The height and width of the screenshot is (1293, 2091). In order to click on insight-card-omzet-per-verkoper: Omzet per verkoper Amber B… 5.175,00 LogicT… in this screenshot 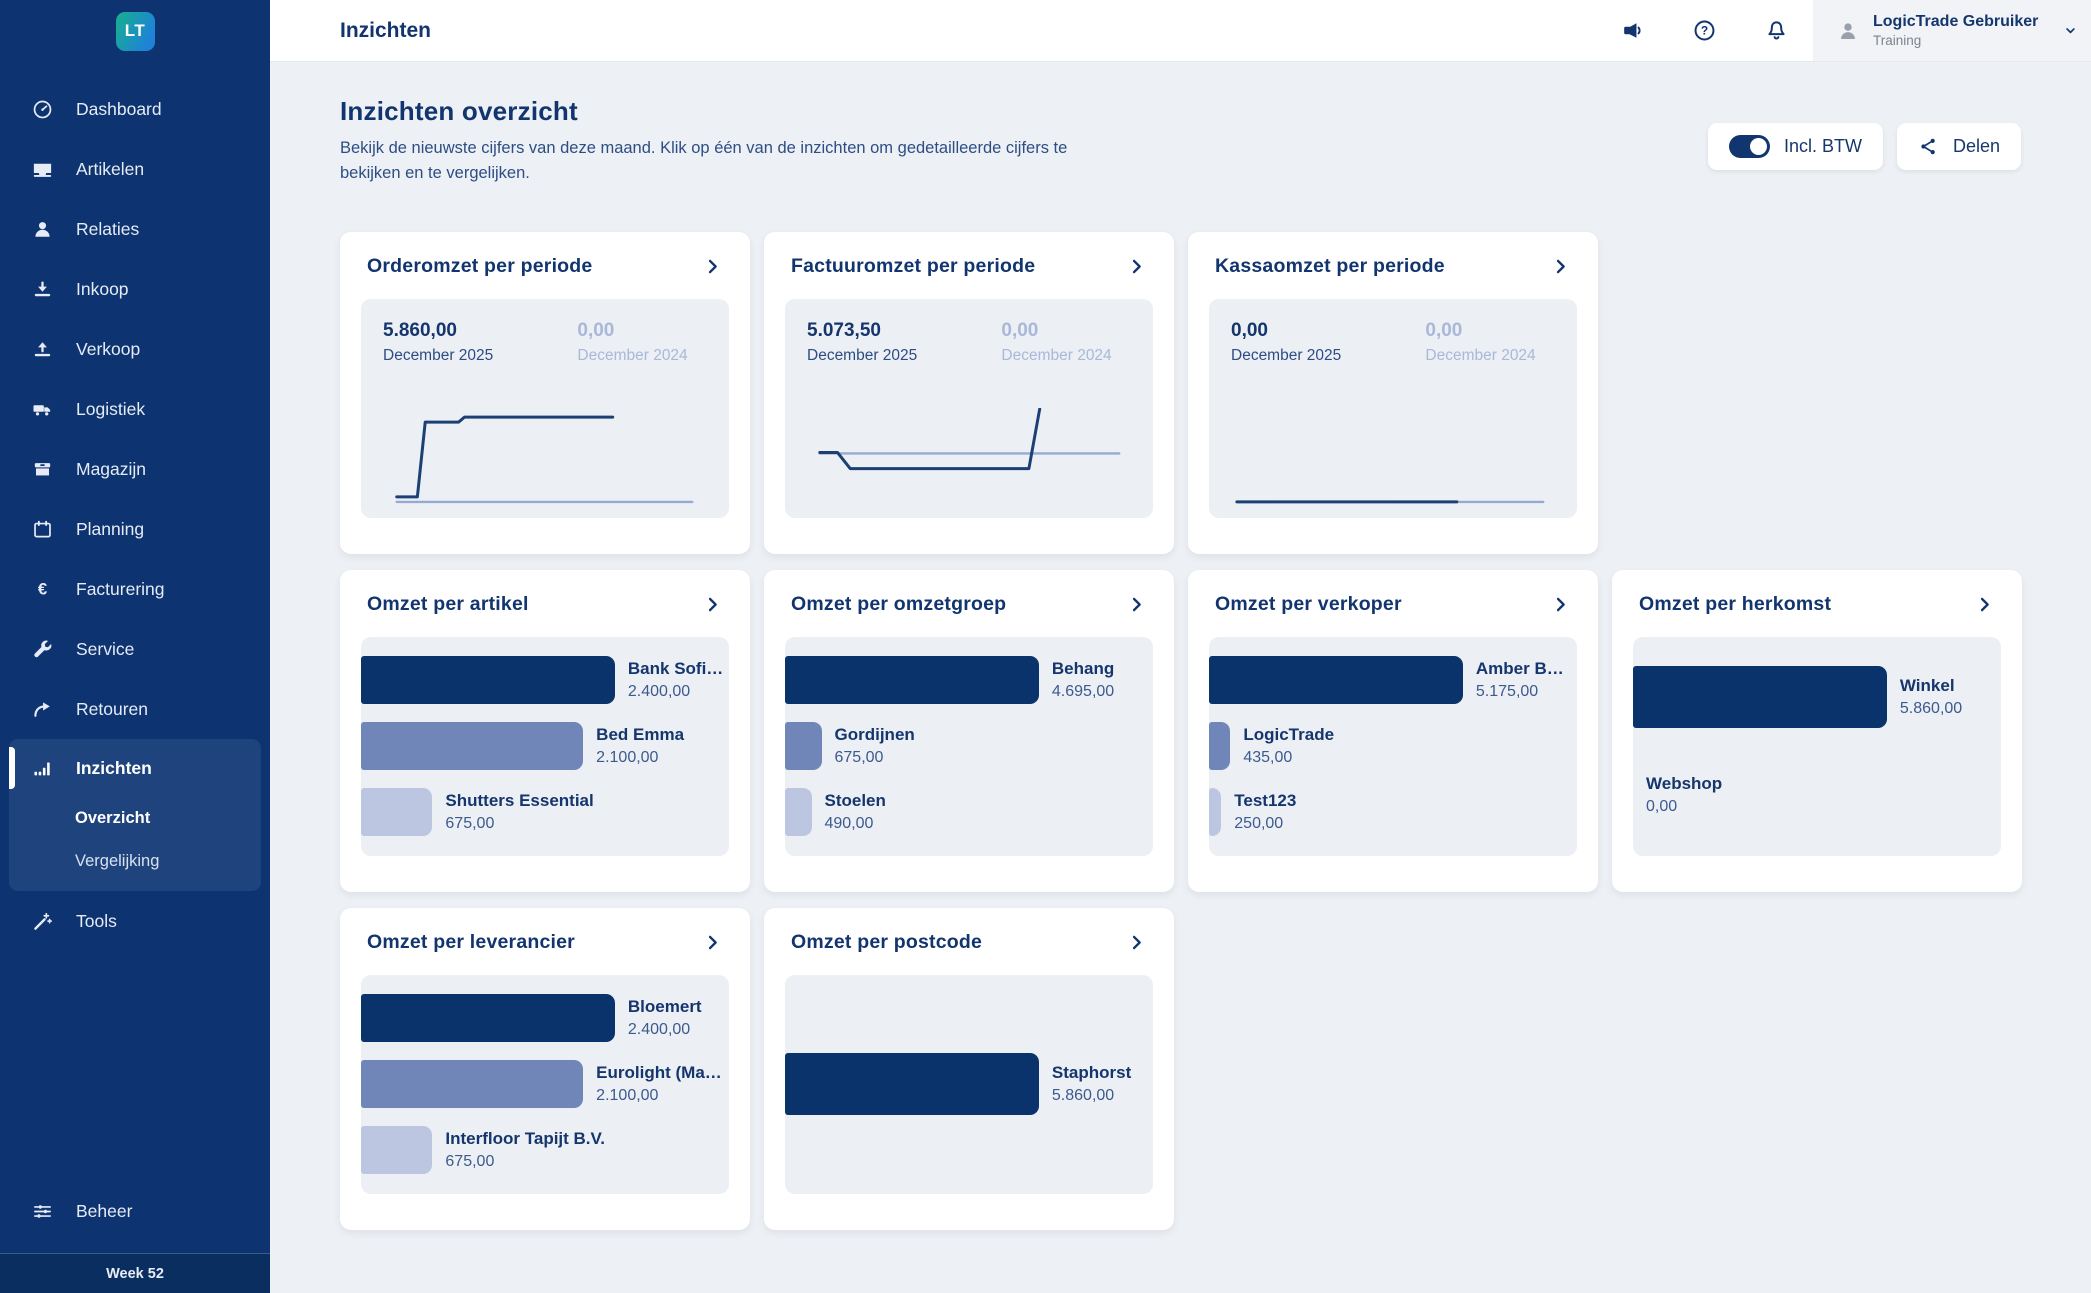, I will do `click(1393, 730)`.